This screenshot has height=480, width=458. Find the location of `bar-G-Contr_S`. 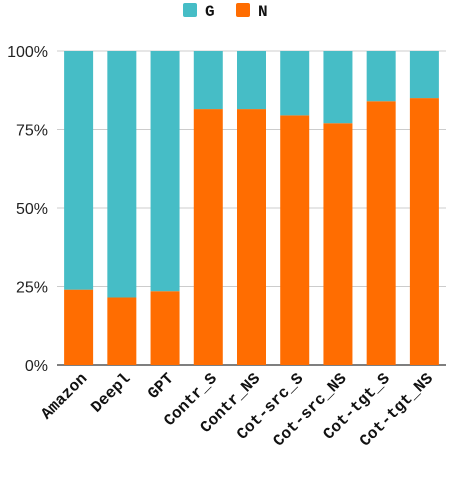

bar-G-Contr_S is located at coordinates (208, 80).